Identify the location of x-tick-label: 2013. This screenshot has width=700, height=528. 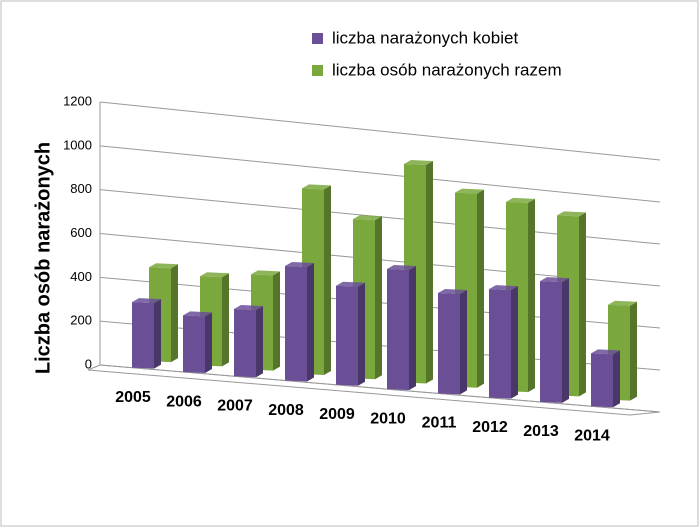
(541, 431).